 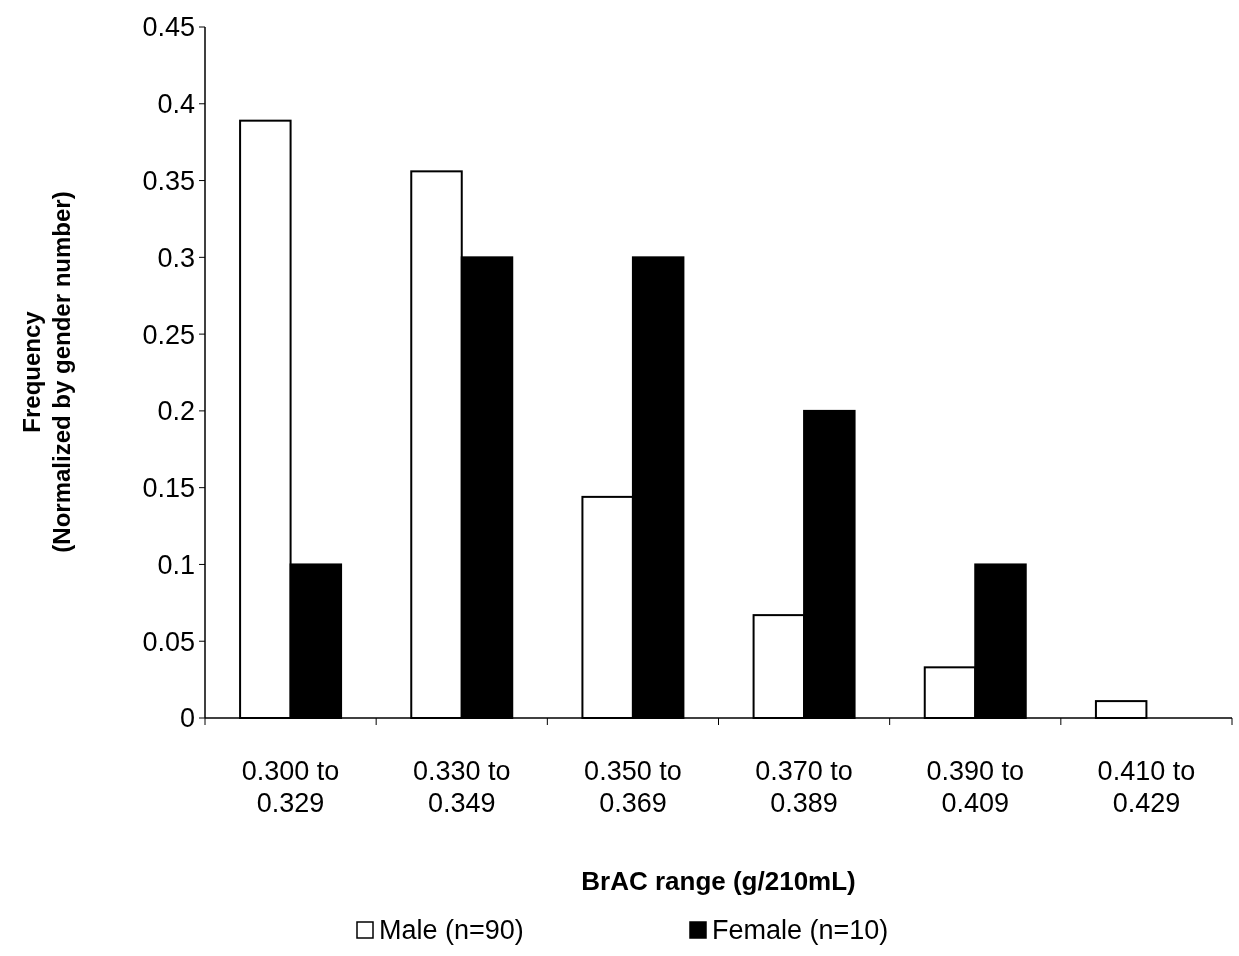 What do you see at coordinates (176, 564) in the screenshot?
I see `y-tick-label: 0.1` at bounding box center [176, 564].